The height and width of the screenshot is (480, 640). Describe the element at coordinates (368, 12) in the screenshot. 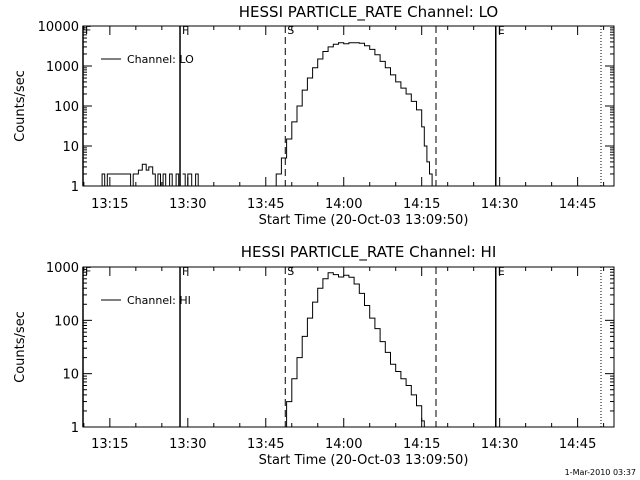

I see `chart-title: HESSI PARTICLE_RATE Channel: LO` at that location.